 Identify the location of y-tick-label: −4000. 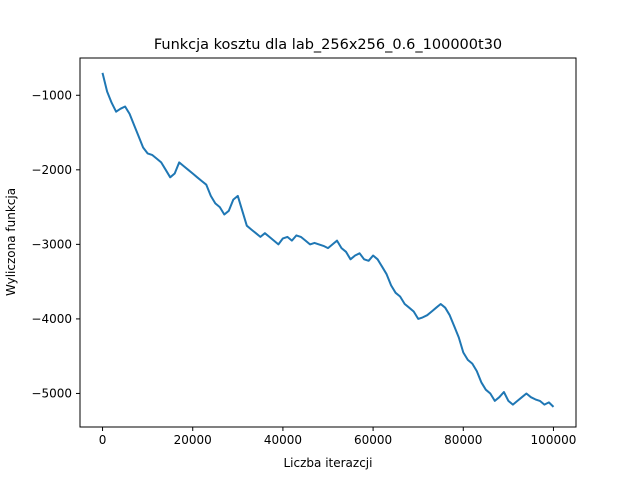
(51, 319).